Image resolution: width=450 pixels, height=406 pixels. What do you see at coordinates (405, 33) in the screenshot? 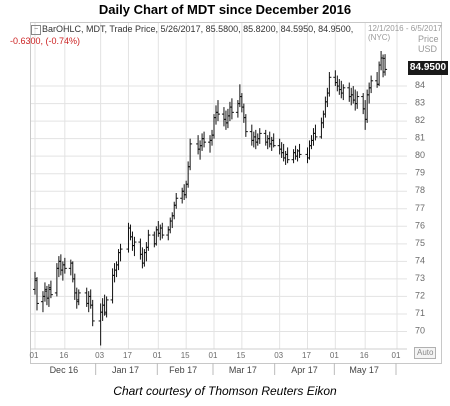
I see `date-range-text: 12/1/2016 - 6/5/2017 (NYC)` at bounding box center [405, 33].